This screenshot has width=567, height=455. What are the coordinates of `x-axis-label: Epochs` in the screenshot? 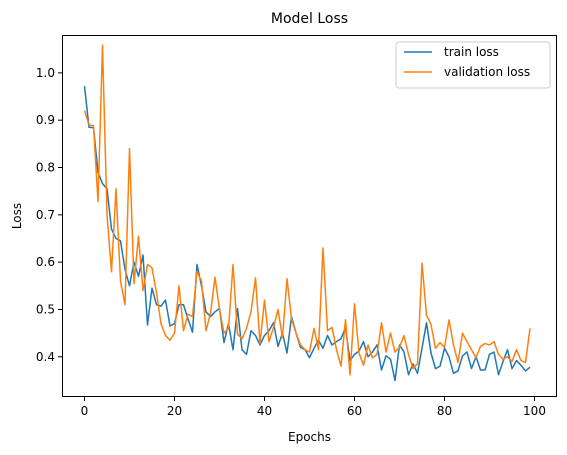 It's located at (309, 437).